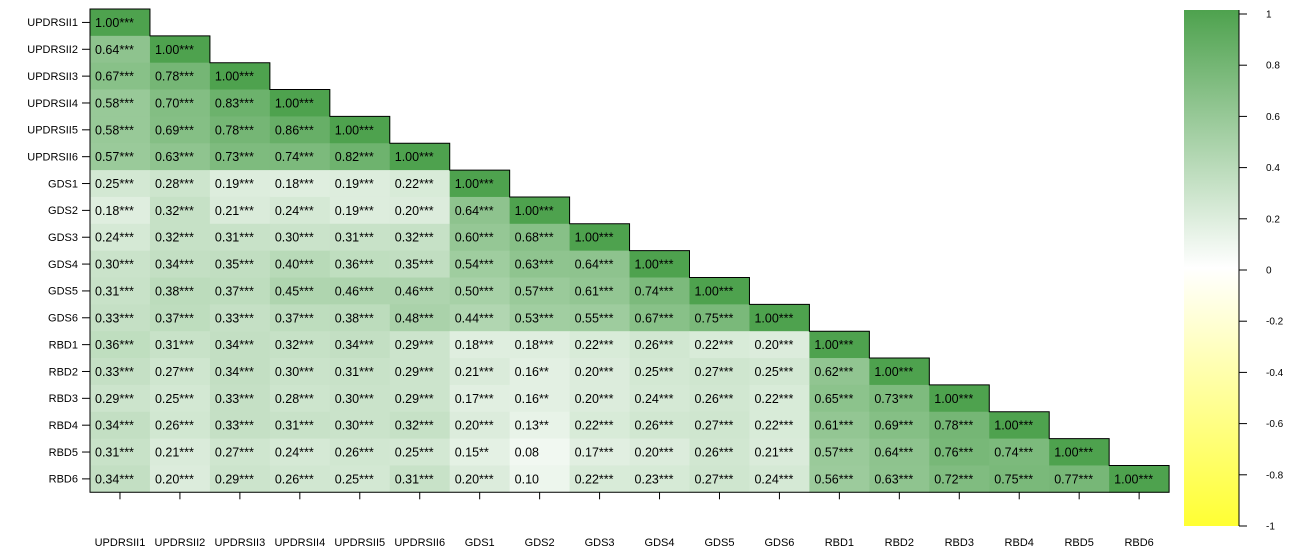 This screenshot has height=547, width=1293. What do you see at coordinates (1275, 424) in the screenshot?
I see `legend-tick-label: -0.6` at bounding box center [1275, 424].